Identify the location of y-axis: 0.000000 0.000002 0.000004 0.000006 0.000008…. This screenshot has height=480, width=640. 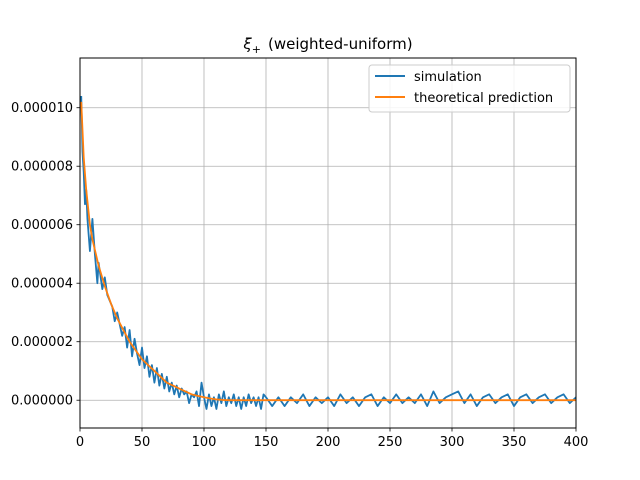
(45, 255).